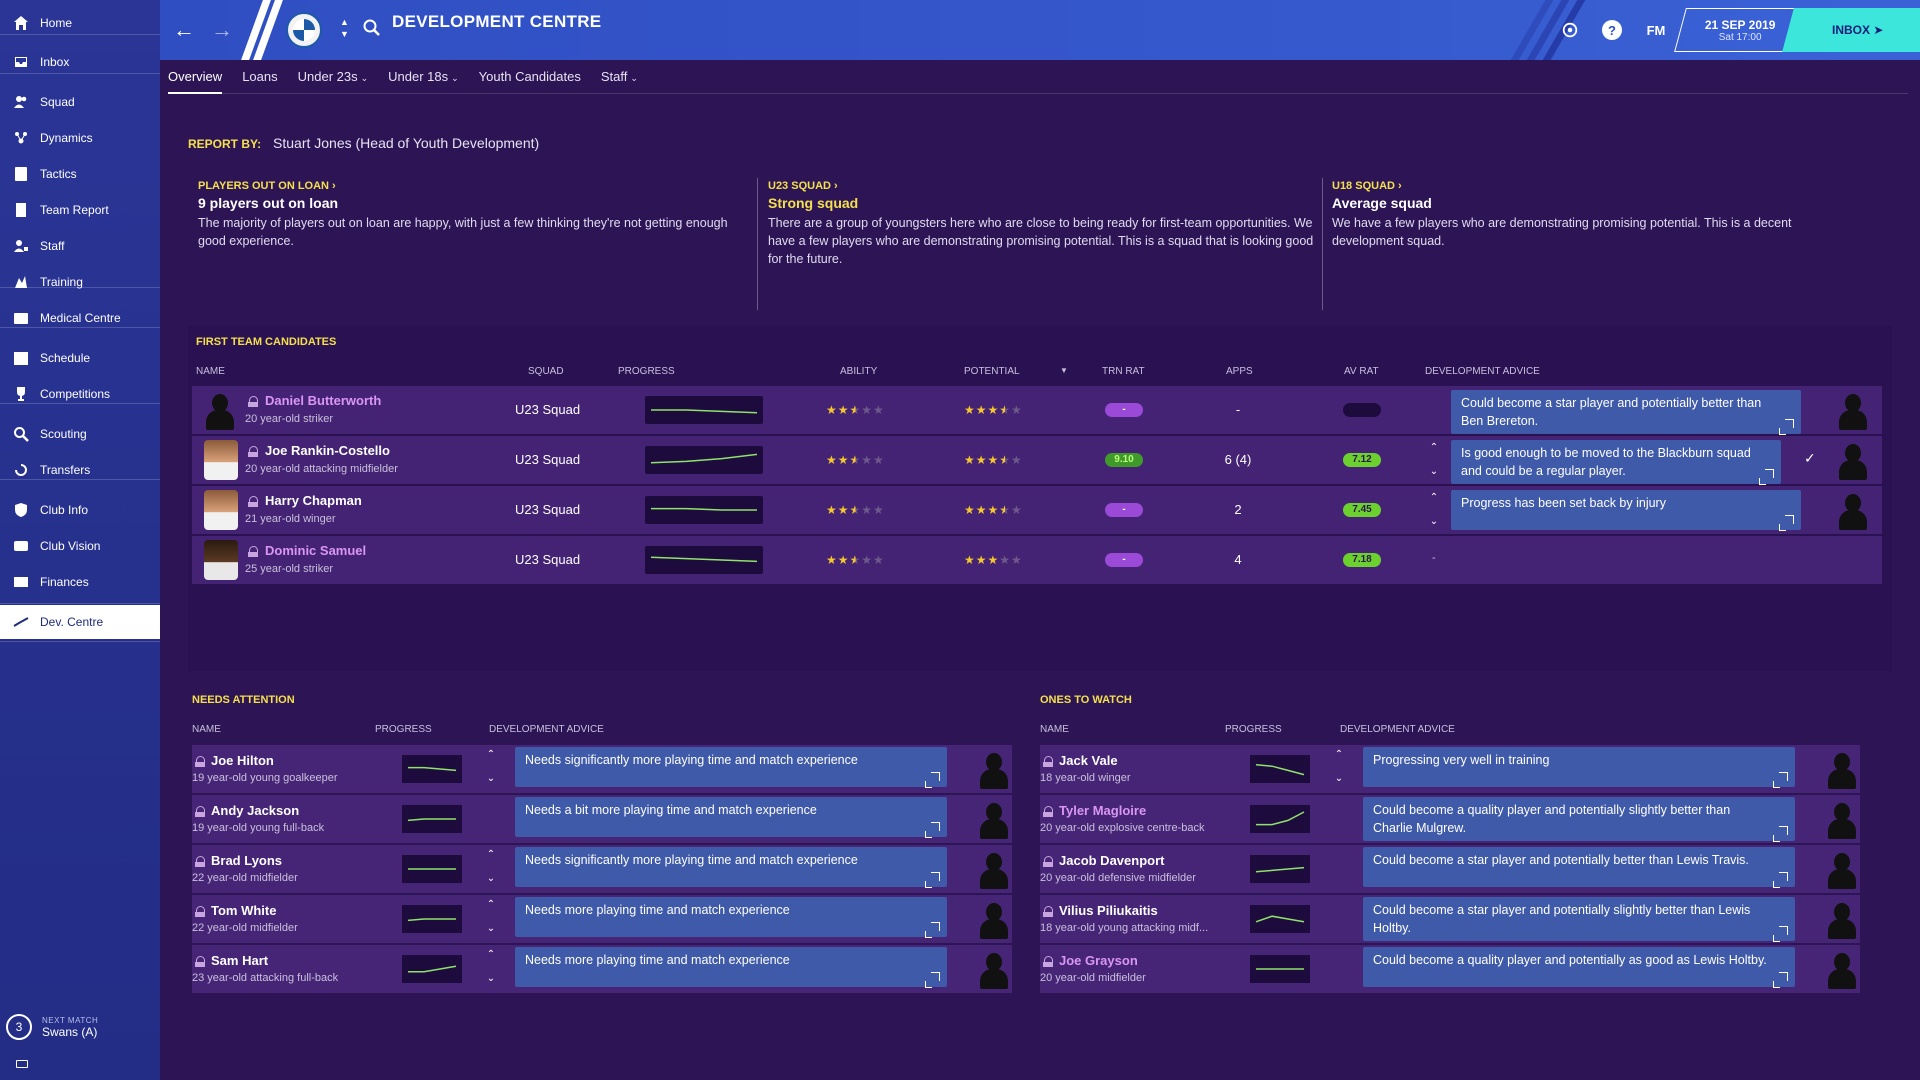 The image size is (1920, 1080). Describe the element at coordinates (1612, 30) in the screenshot. I see `help-icon: ?` at that location.